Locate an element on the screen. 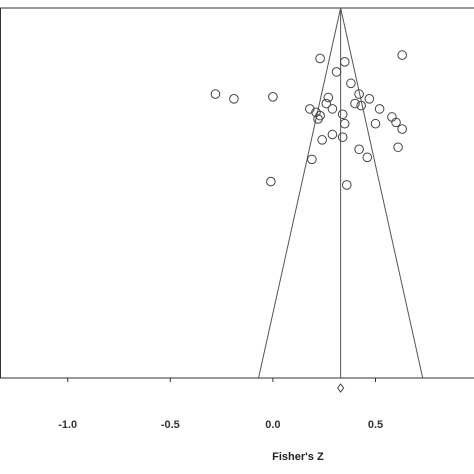 The image size is (474, 474). summary-diamond is located at coordinates (340, 388).